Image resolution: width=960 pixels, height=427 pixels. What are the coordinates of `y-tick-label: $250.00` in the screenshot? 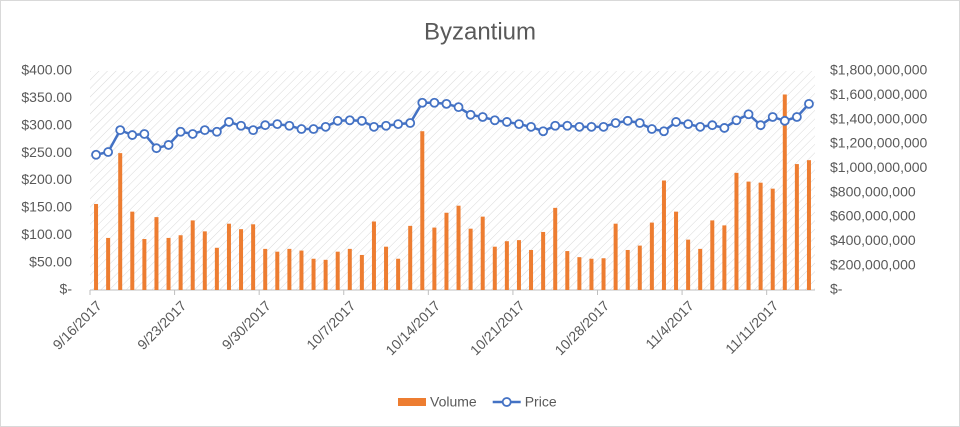 It's located at (46, 152).